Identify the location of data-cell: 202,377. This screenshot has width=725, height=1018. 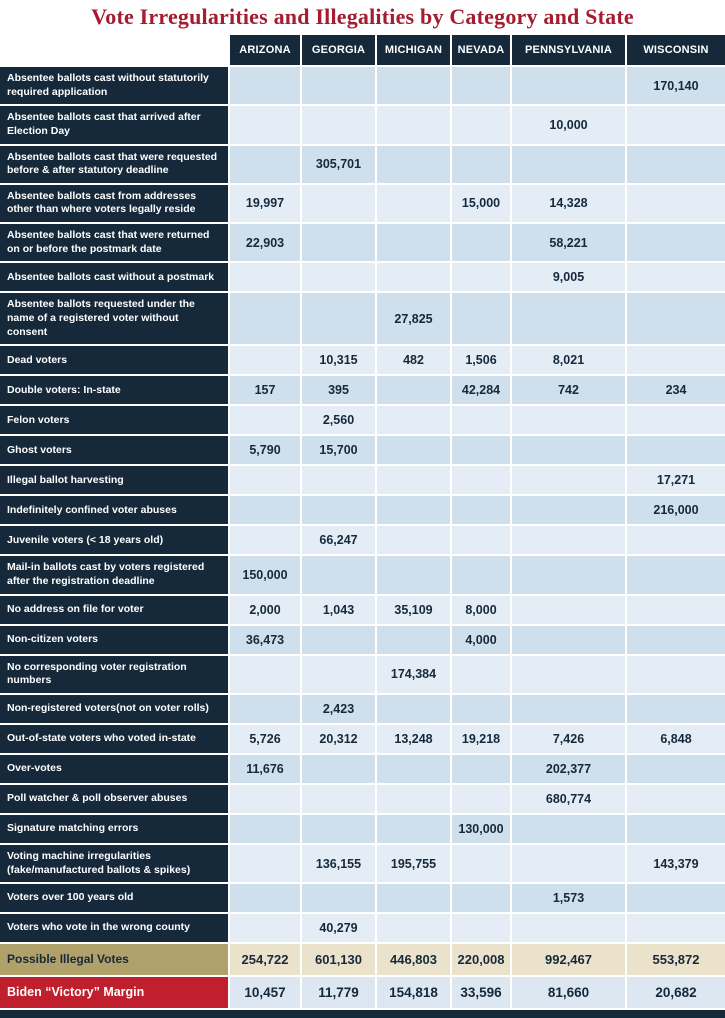
(568, 768).